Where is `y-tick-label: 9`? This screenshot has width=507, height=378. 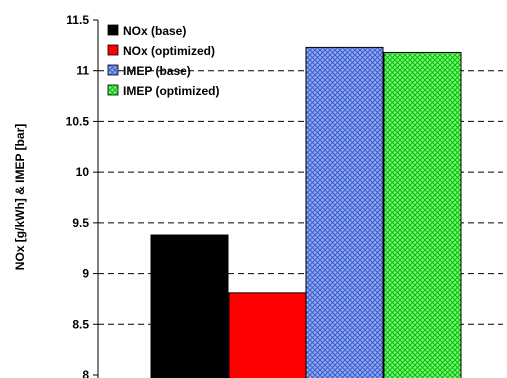 y-tick-label: 9 is located at coordinates (85, 274).